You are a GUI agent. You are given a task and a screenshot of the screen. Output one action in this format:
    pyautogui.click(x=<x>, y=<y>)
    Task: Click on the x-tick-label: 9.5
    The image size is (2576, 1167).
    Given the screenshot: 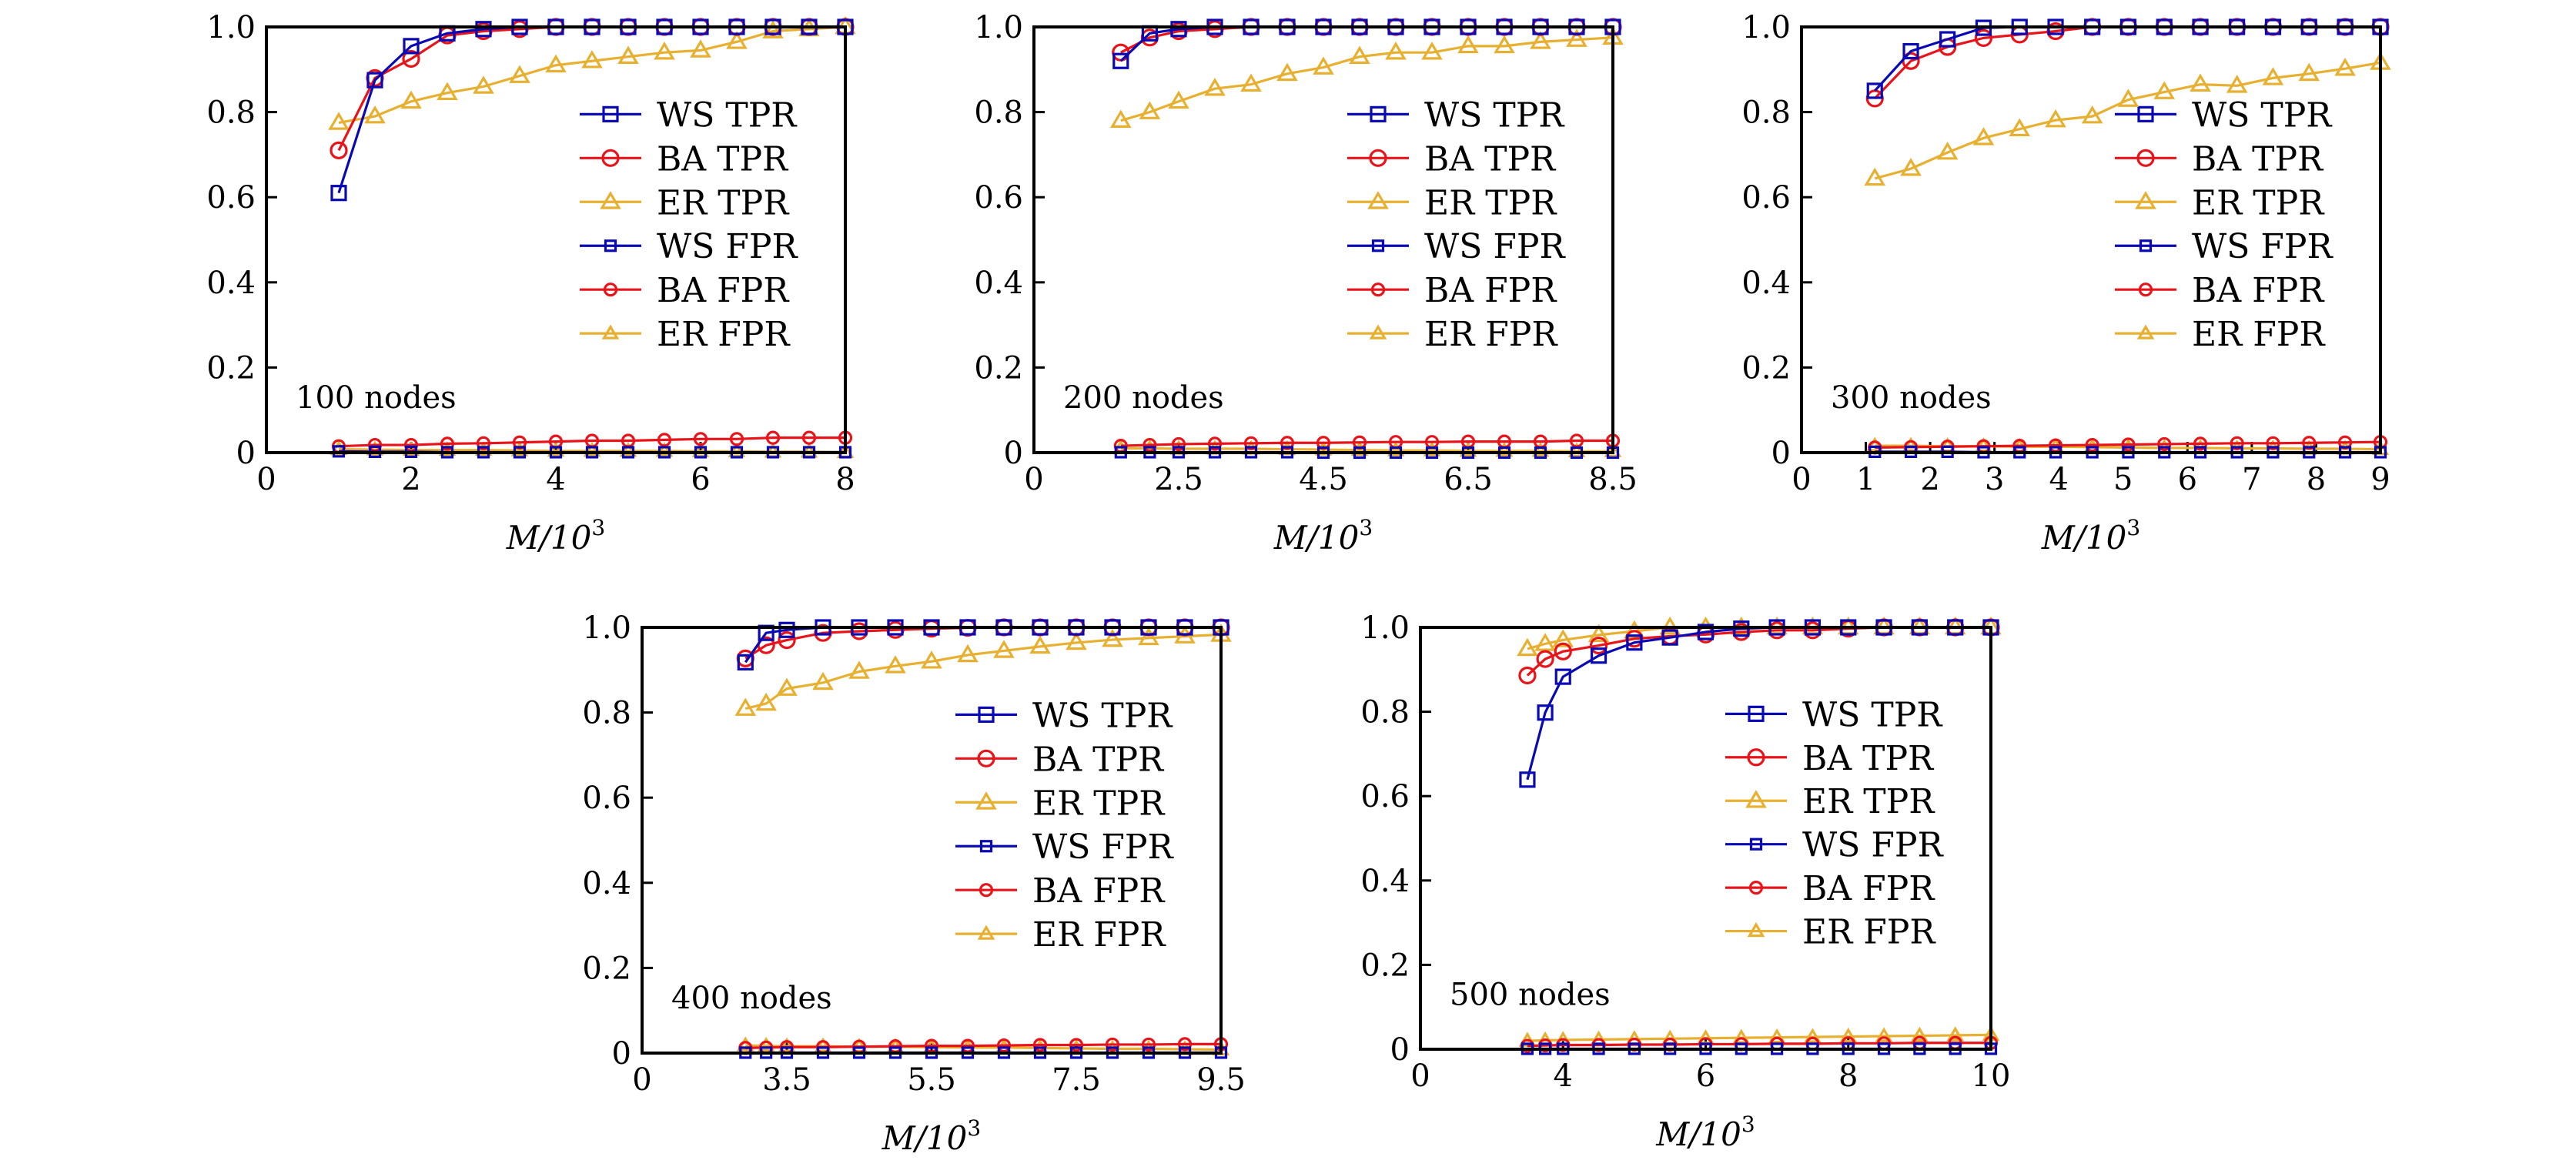 What is the action you would take?
    pyautogui.click(x=1221, y=1080)
    